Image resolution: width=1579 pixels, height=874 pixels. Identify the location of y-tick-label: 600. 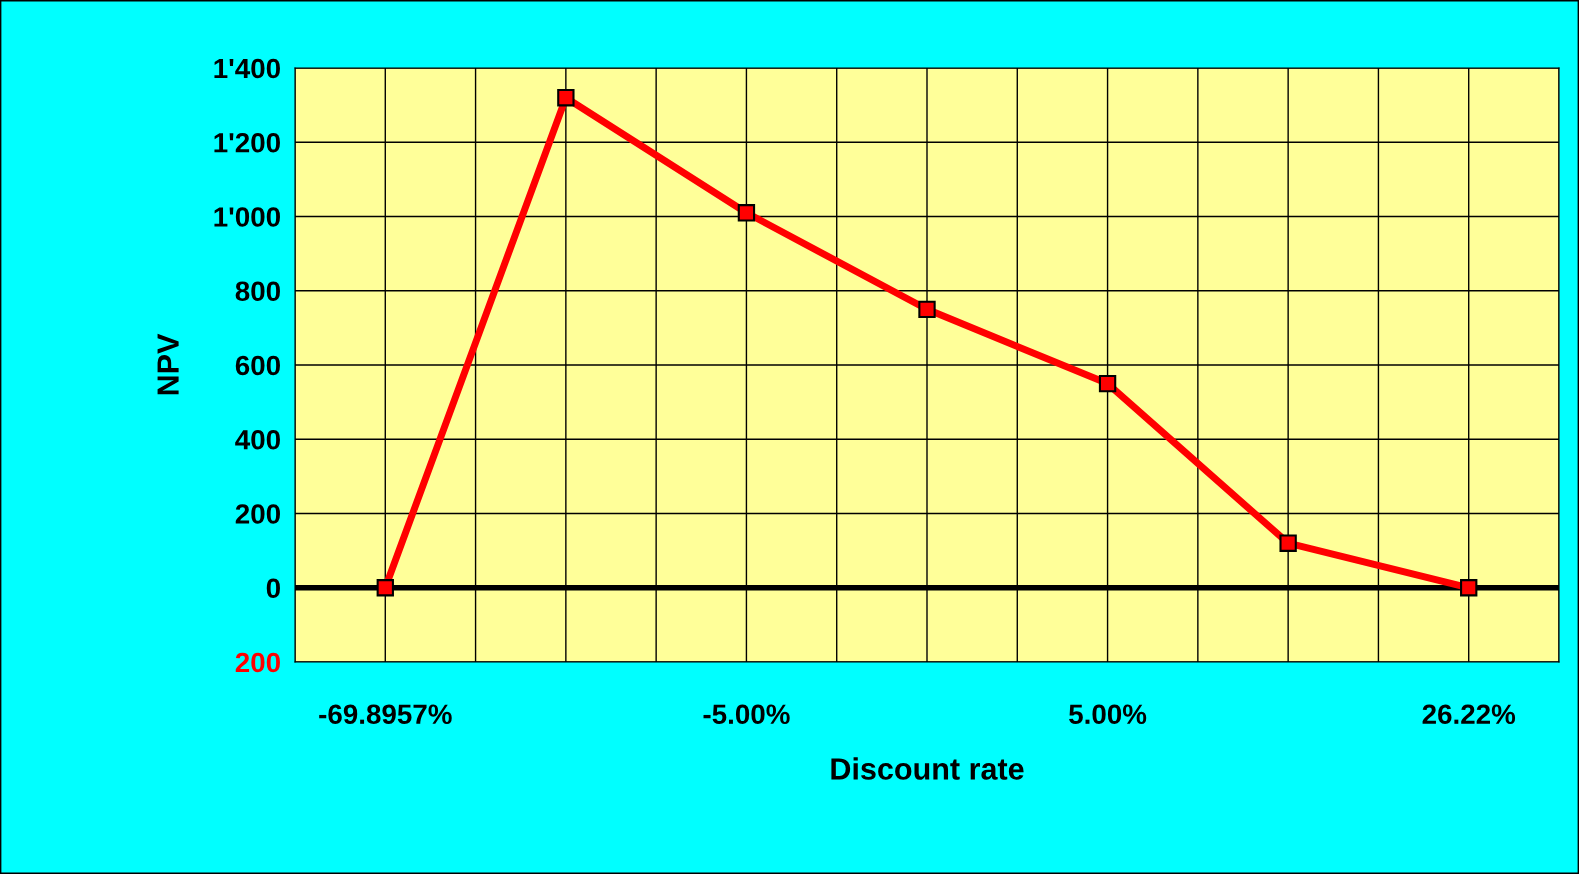
(257, 365).